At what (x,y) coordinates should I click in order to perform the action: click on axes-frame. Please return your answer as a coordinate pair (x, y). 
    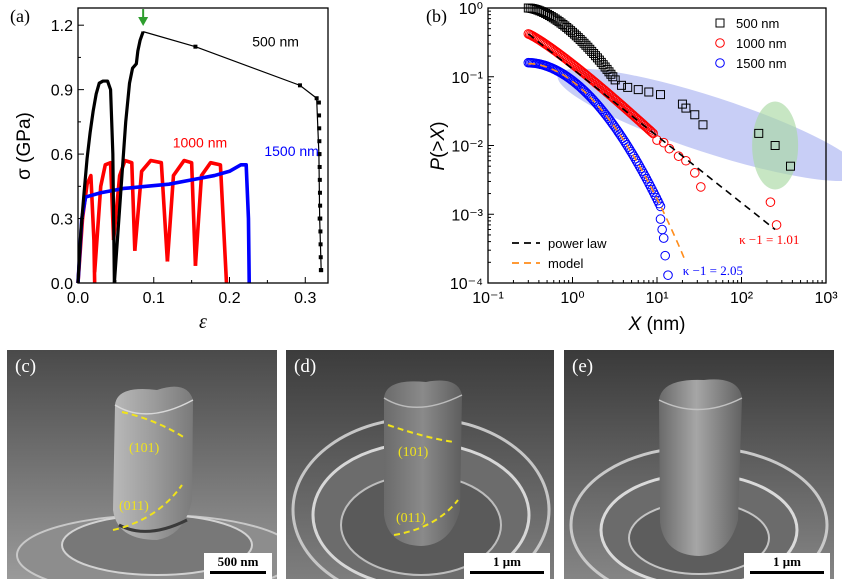
    Looking at the image, I should click on (203, 145).